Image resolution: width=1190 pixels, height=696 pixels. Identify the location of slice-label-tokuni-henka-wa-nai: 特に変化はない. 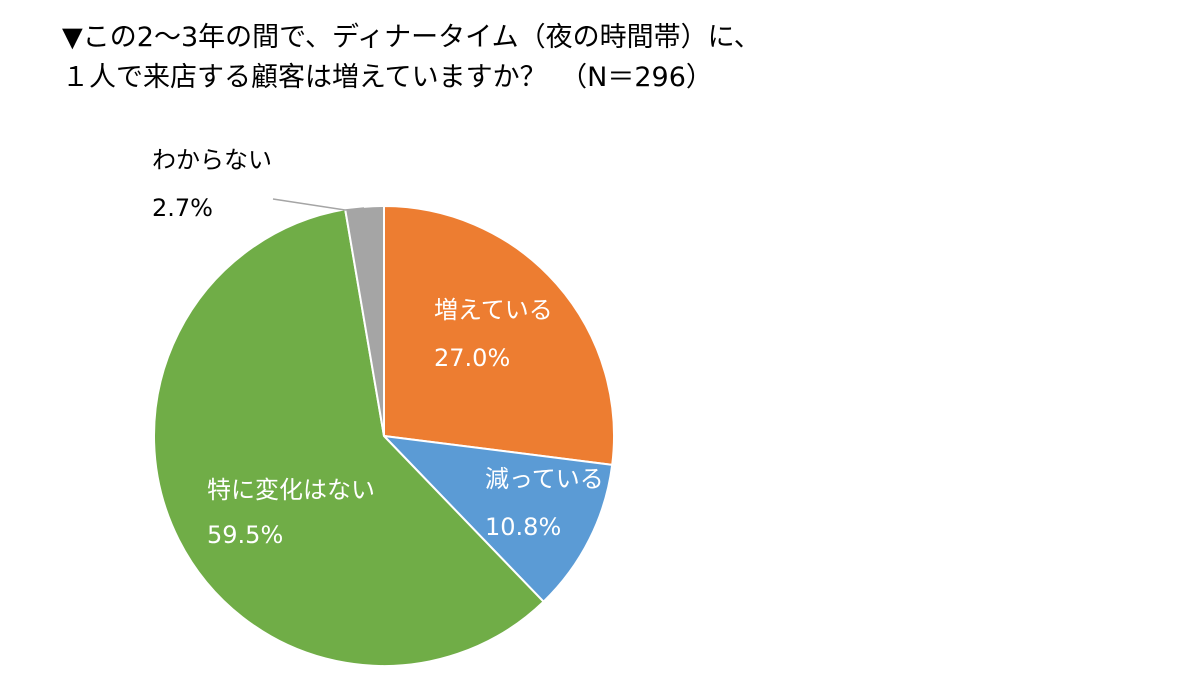
(291, 490).